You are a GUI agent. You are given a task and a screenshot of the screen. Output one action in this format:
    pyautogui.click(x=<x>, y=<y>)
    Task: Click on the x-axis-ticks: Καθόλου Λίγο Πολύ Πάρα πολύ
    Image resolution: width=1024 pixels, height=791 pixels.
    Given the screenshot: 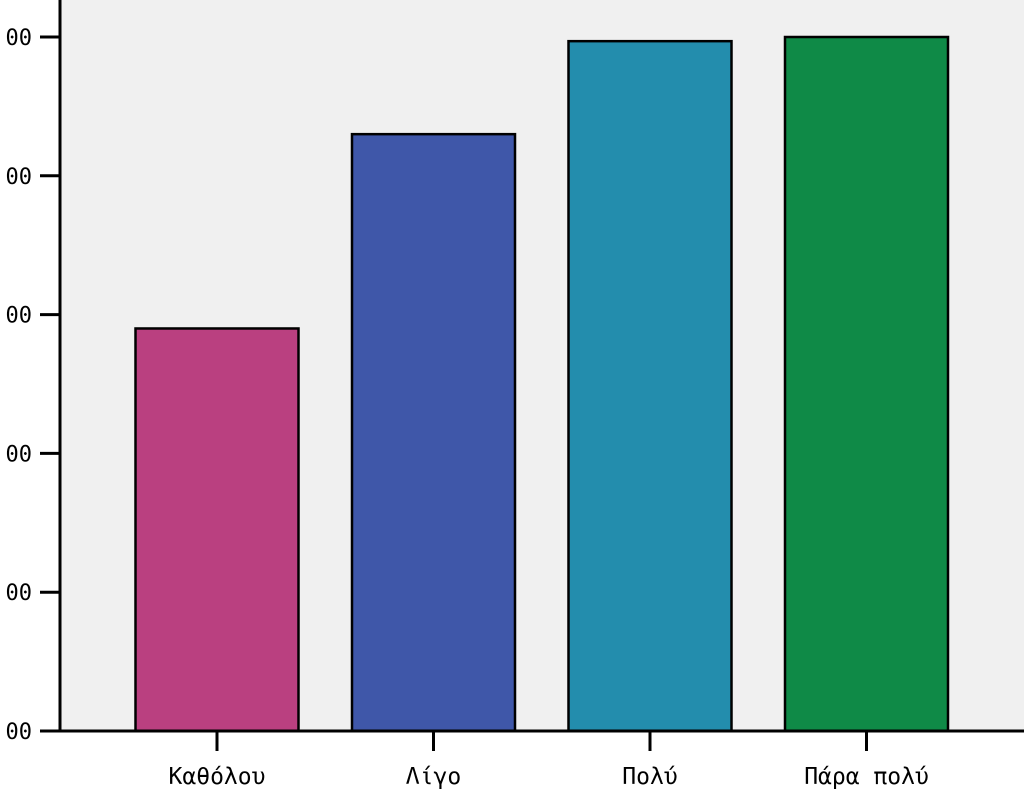 What is the action you would take?
    pyautogui.click(x=549, y=760)
    